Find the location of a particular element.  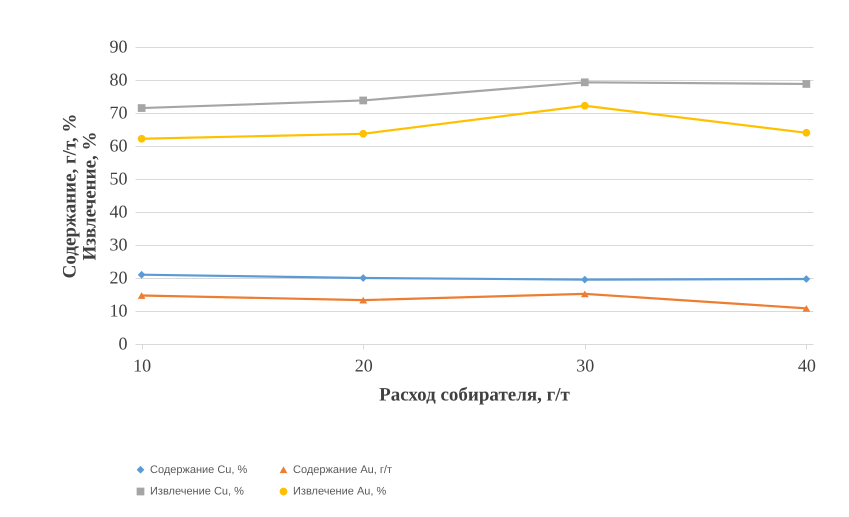

y-axis-title: Содержание, г/т, % Извлечение, % is located at coordinates (80, 196).